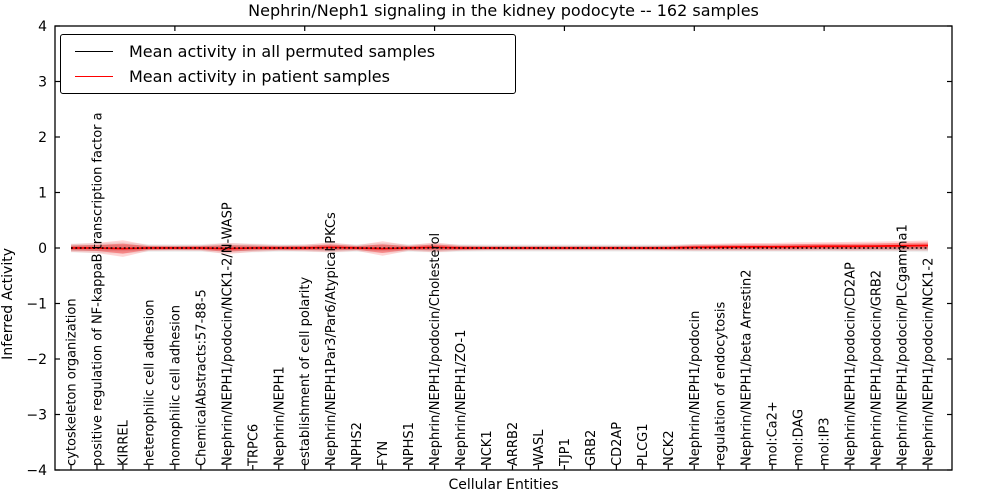  What do you see at coordinates (461, 398) in the screenshot?
I see `x-tick-label: Nephrin/NEPH1/ZO-1` at bounding box center [461, 398].